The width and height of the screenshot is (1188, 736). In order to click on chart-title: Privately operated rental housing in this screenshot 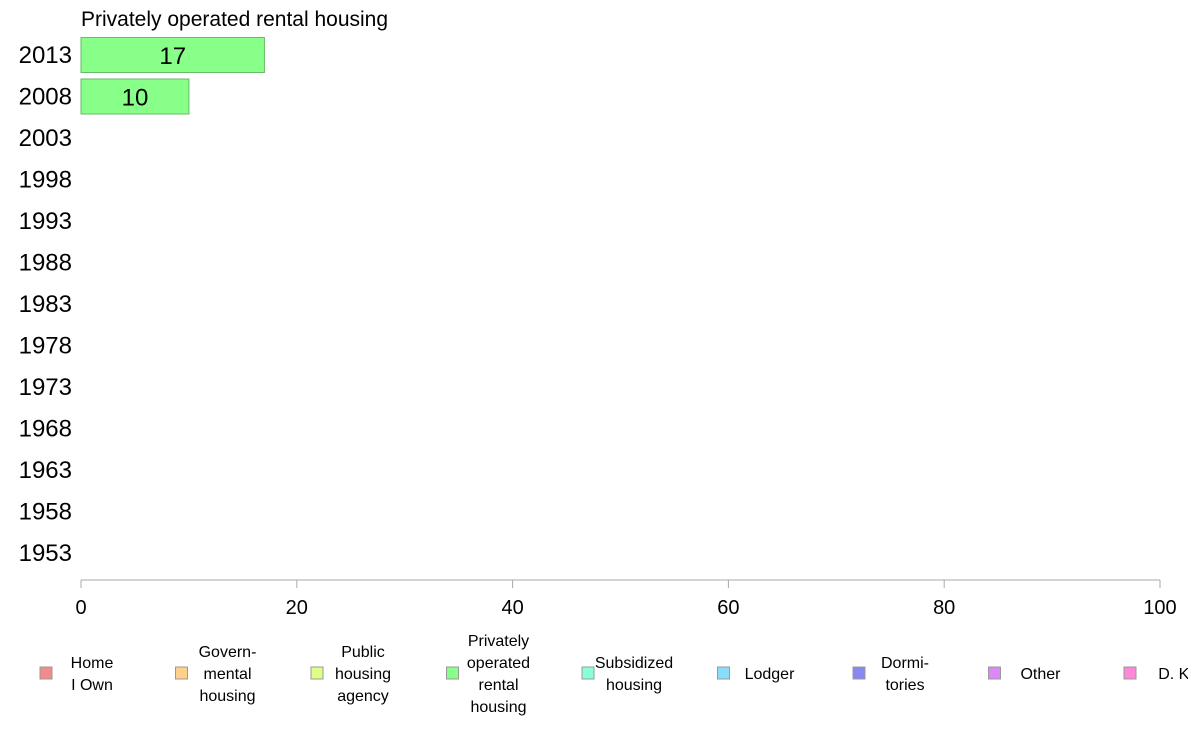, I will do `click(234, 19)`.